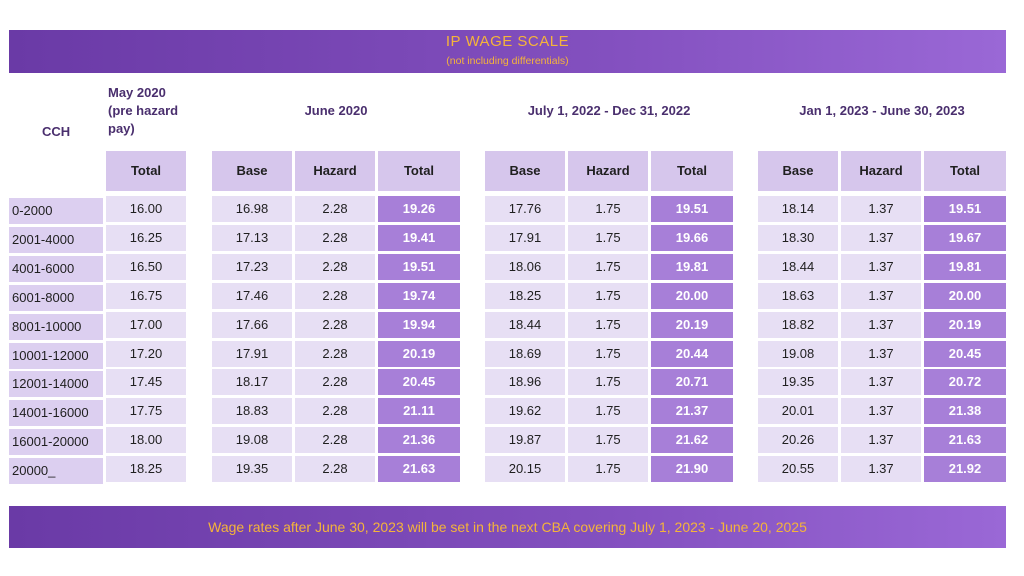  I want to click on period2023-base-cell: 20.01, so click(798, 411).